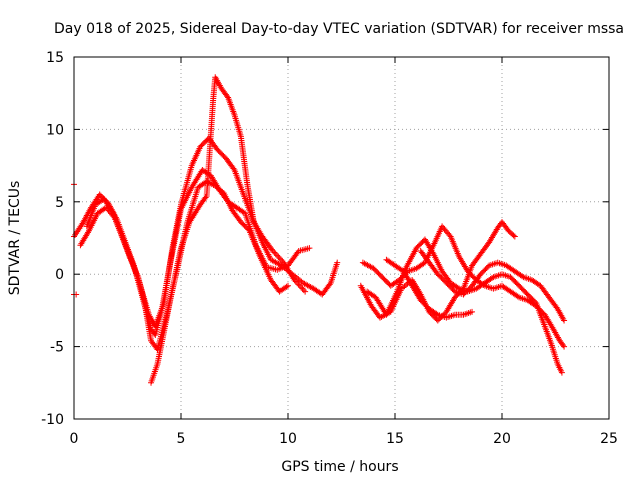 The image size is (640, 480). I want to click on y-tick-label: -10, so click(52, 420).